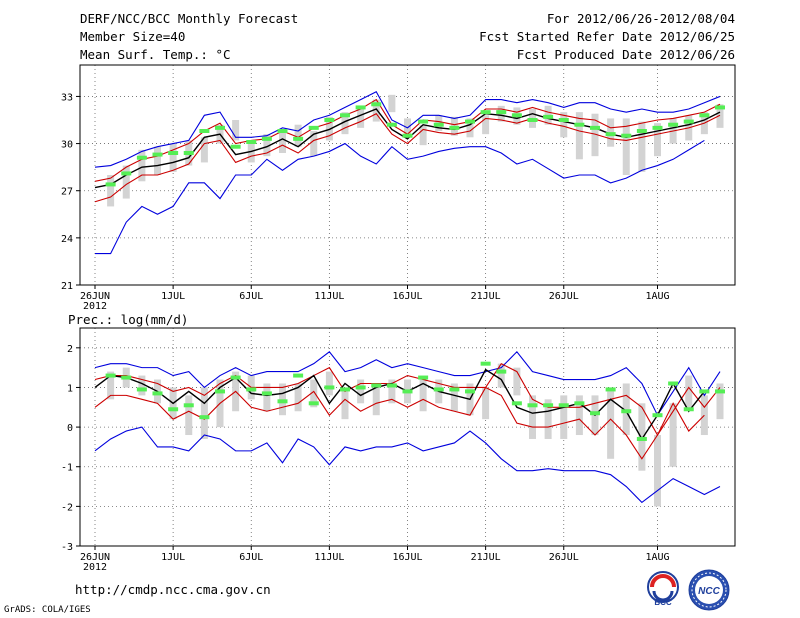 The image size is (800, 618). I want to click on y-tick-label: 33, so click(67, 97).